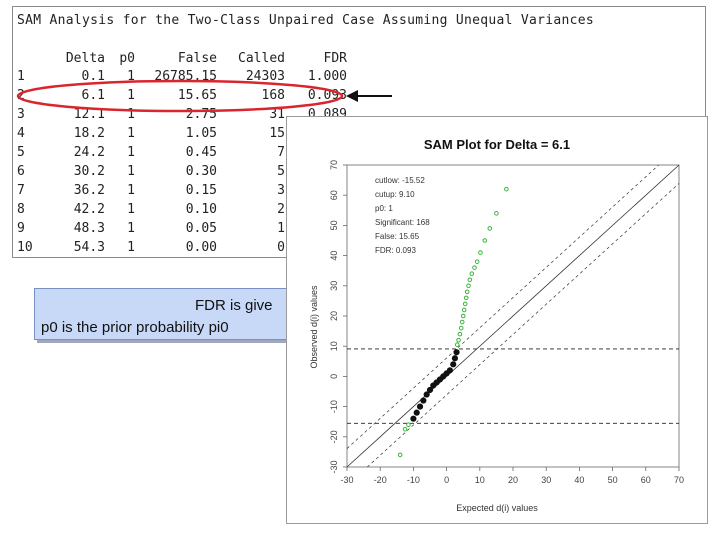  Describe the element at coordinates (281, 171) in the screenshot. I see `cell-called: 5` at that location.